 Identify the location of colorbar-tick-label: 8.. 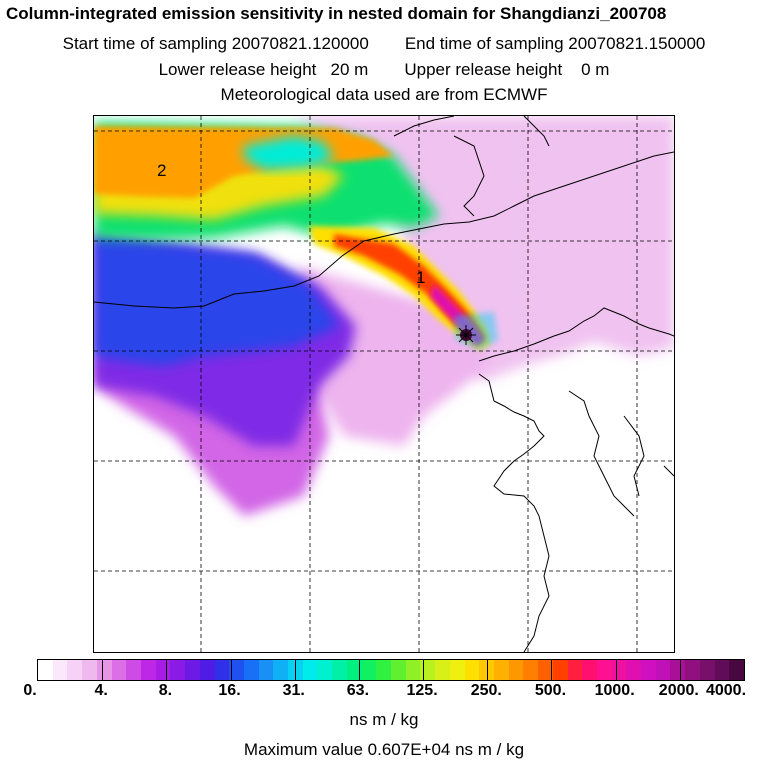
(165, 690).